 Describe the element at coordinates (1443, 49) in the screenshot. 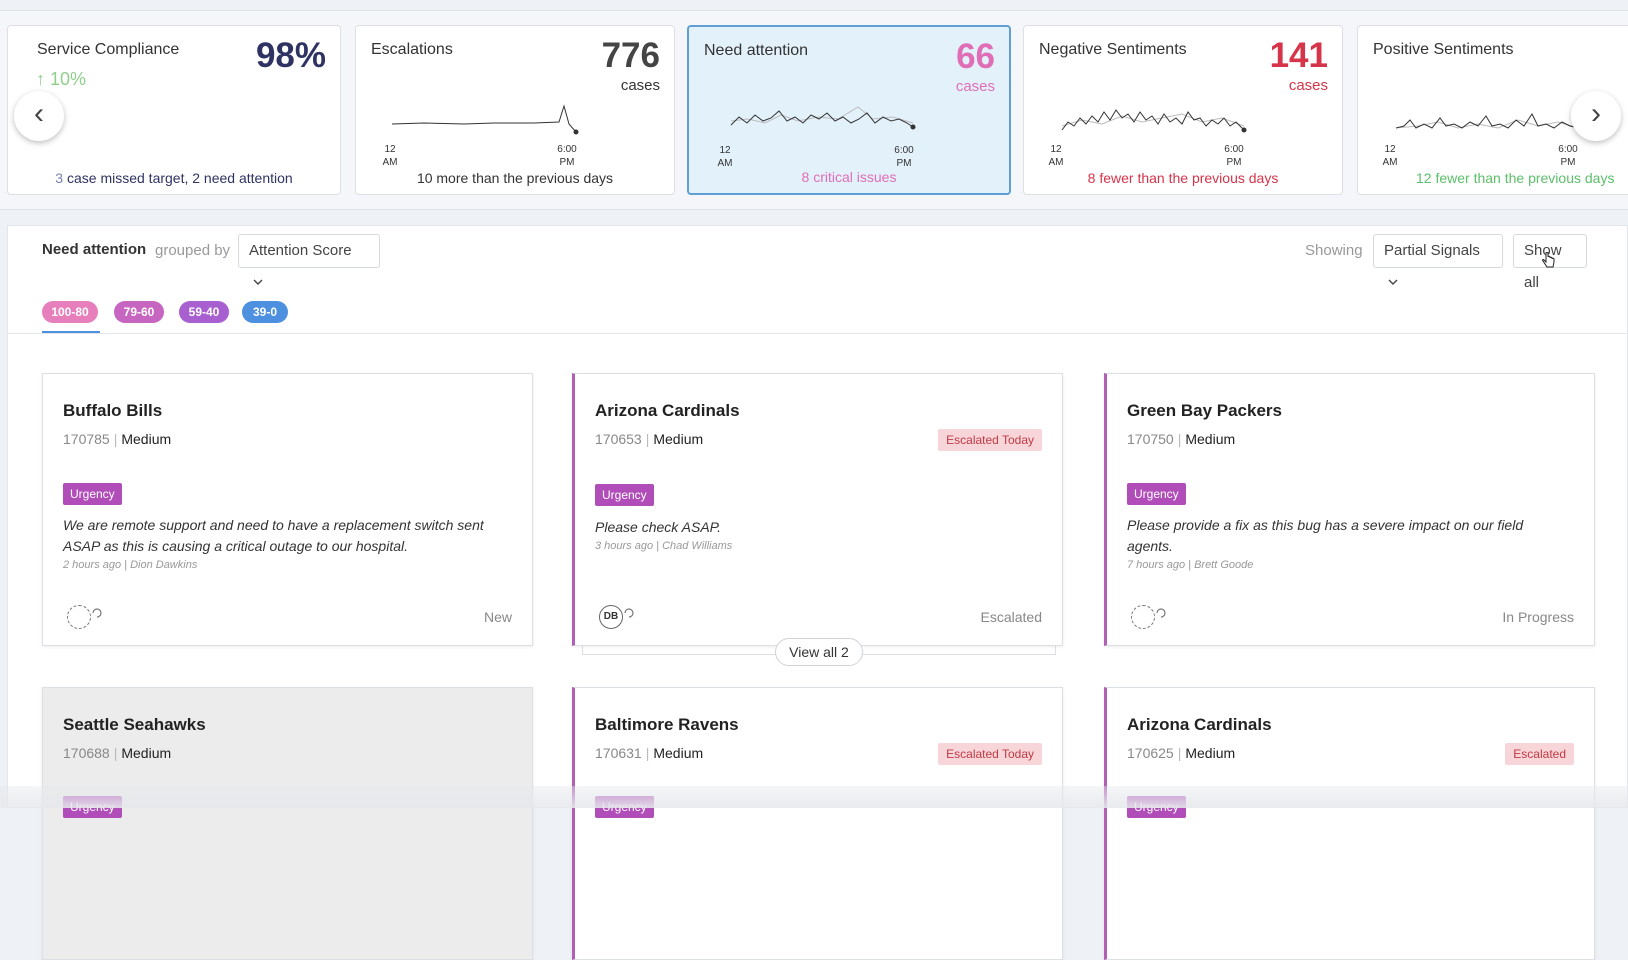

I see `metric-title: Positive Sentiments` at that location.